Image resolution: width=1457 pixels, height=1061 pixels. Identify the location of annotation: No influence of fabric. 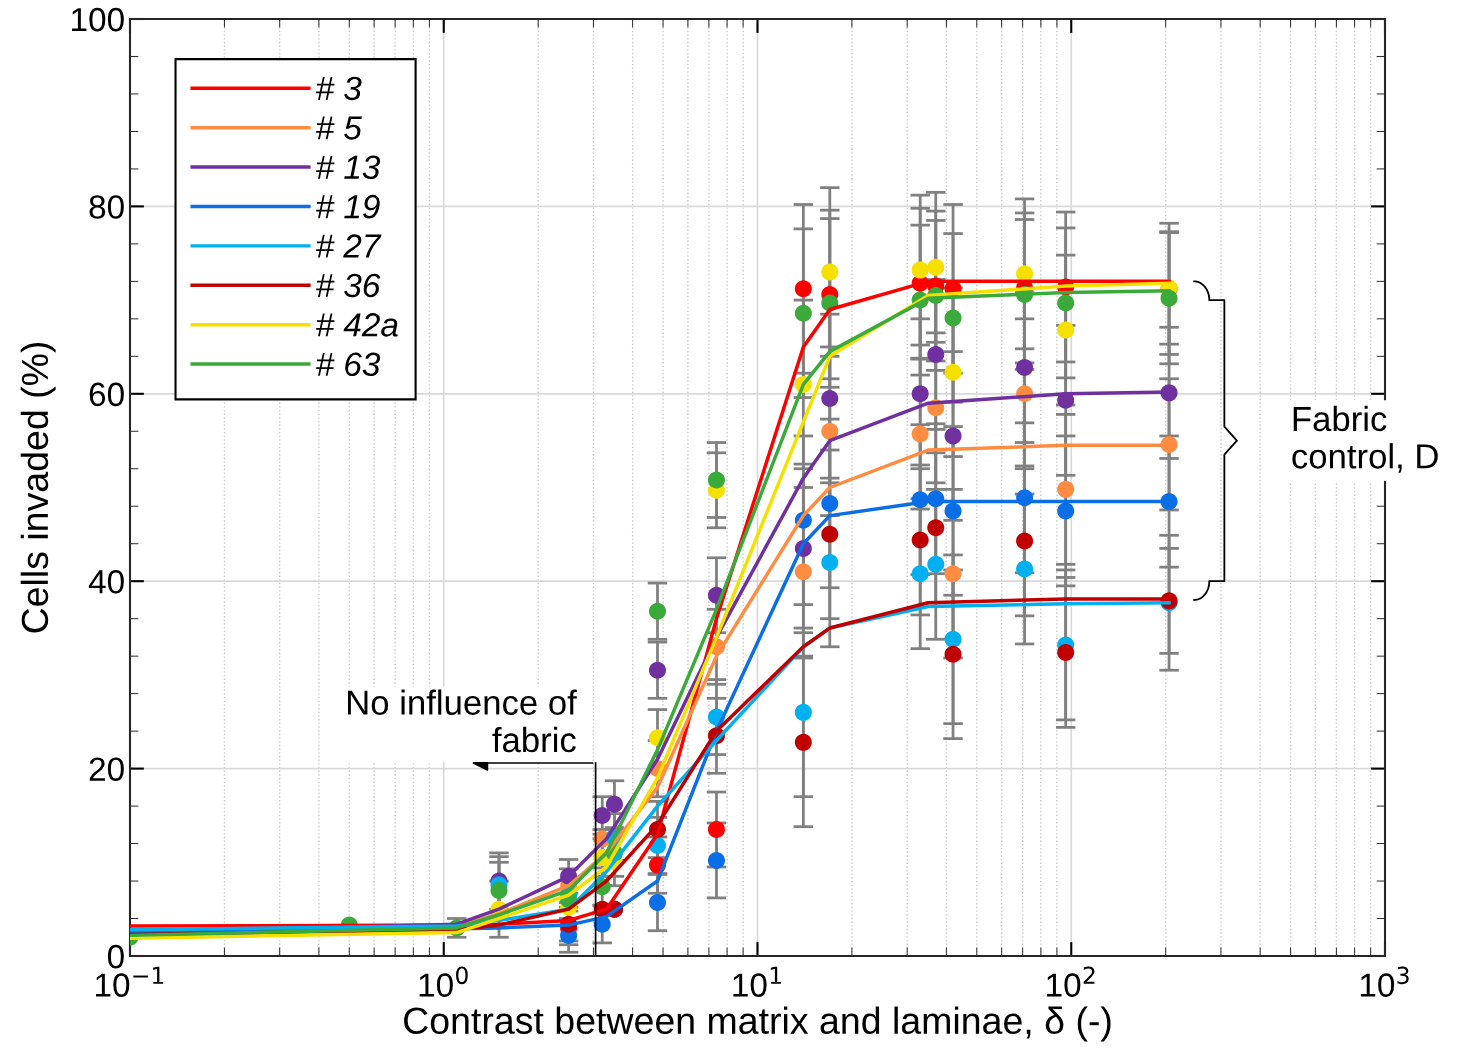
(462, 721).